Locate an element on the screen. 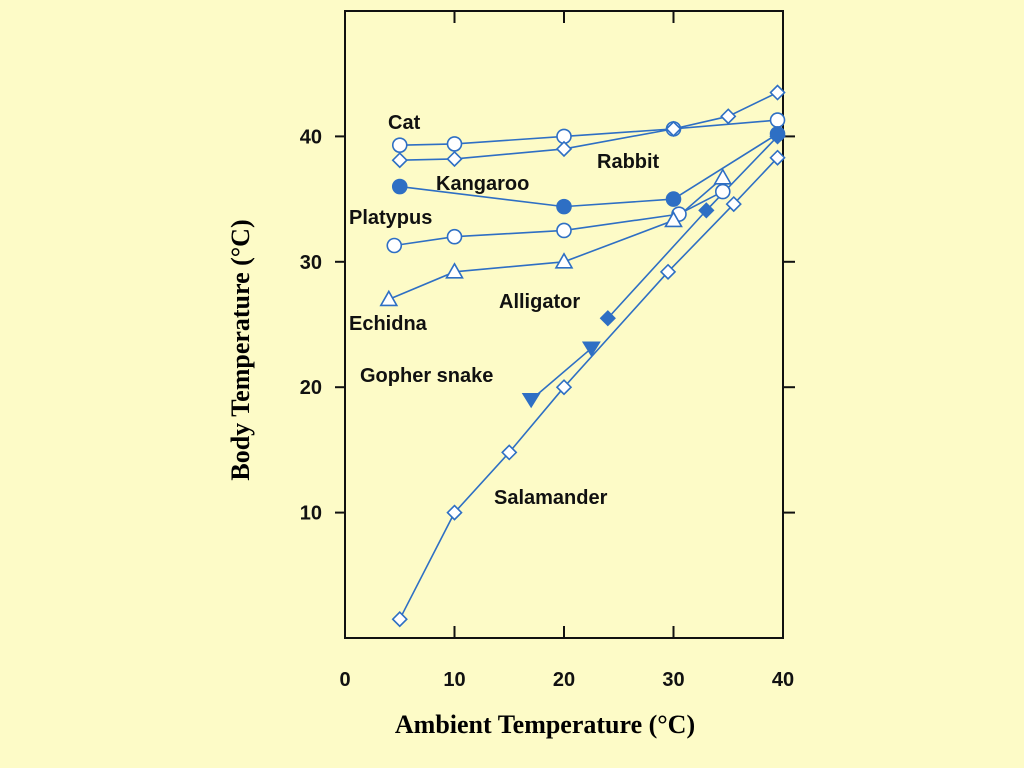 The width and height of the screenshot is (1024, 768). series-label-rabbit: Rabbit is located at coordinates (628, 162).